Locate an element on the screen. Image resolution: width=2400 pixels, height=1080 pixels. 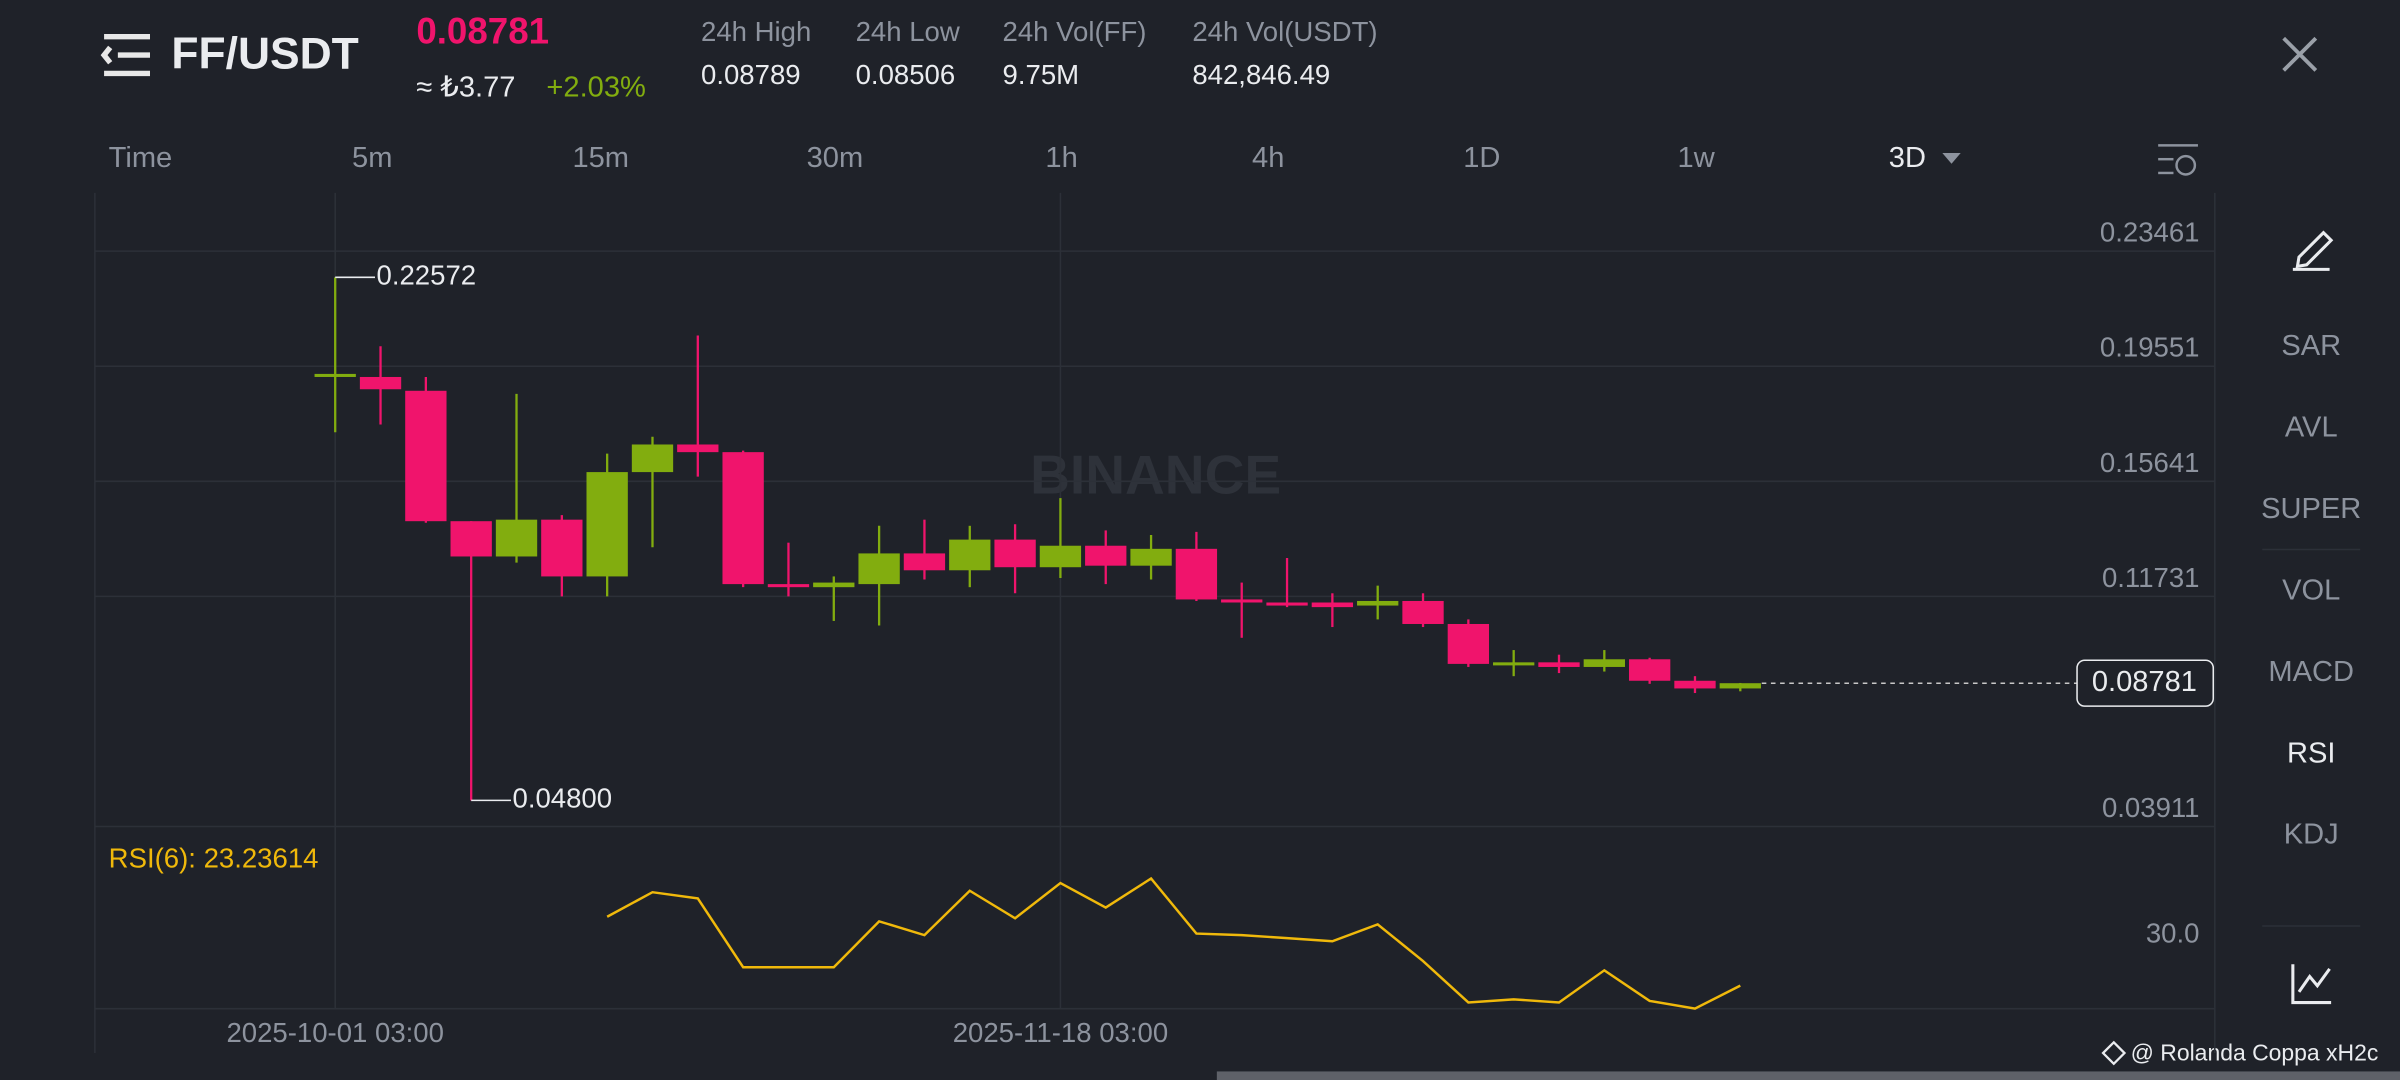
y-tick-label: 0.23461 is located at coordinates (2150, 232).